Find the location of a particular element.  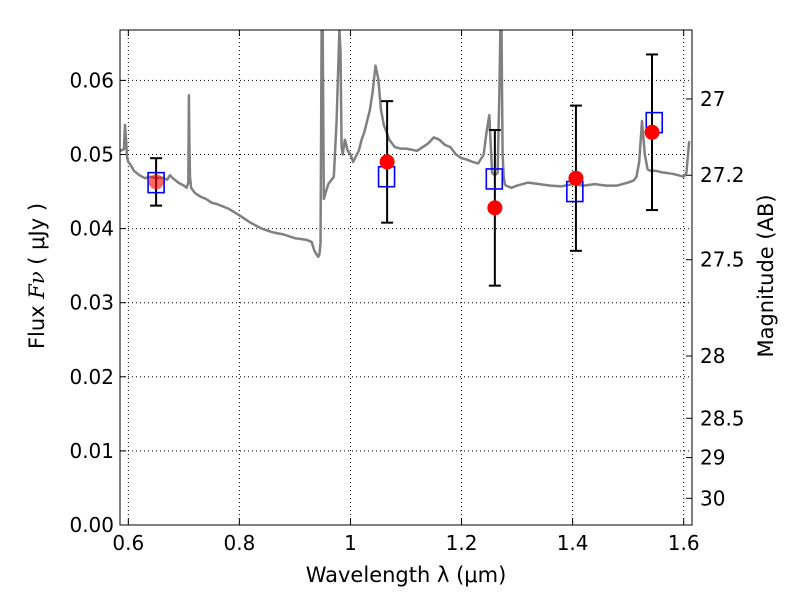

y-tick-label: 0.01 is located at coordinates (91, 451).